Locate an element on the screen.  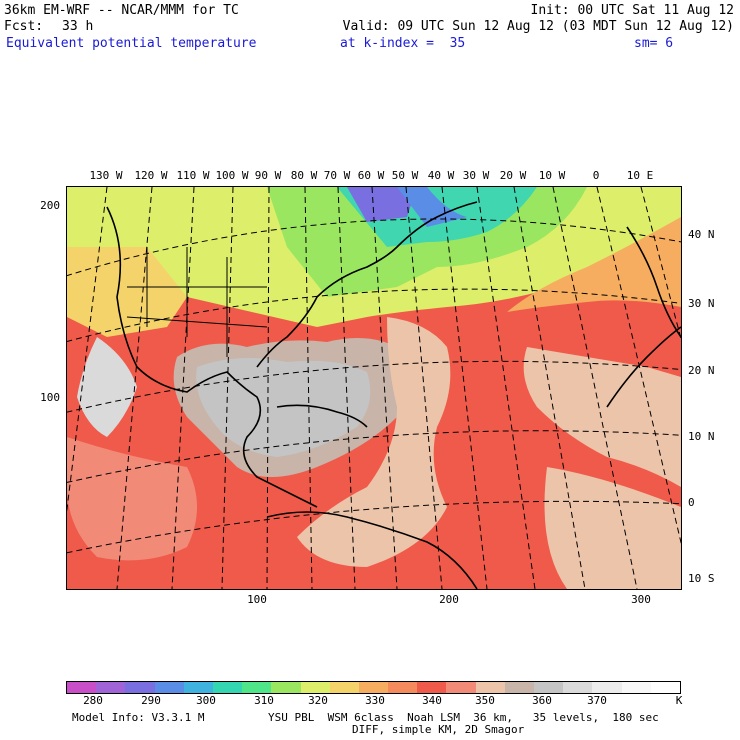
forecast-hours: 33 h is located at coordinates (78, 26).